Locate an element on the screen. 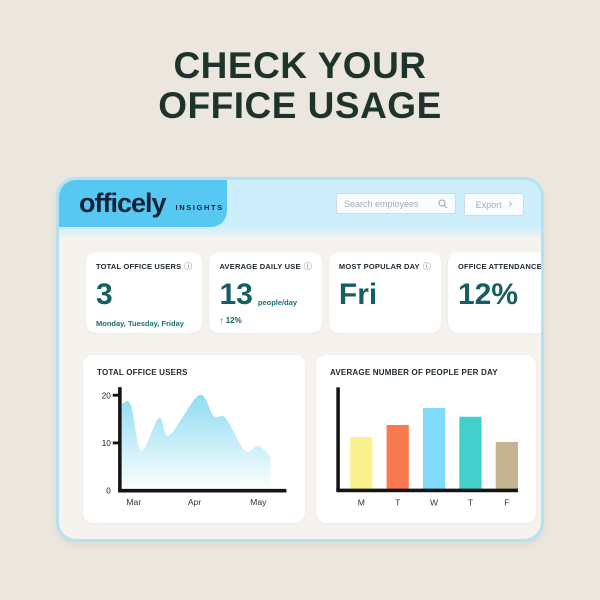 Image resolution: width=600 pixels, height=600 pixels. stat-label-text: AVERAGE DAILY USE is located at coordinates (260, 266).